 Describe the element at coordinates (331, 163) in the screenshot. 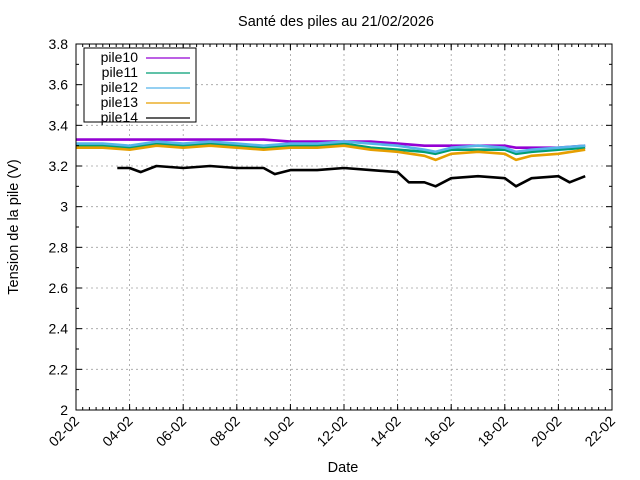

I see `series-layer` at that location.